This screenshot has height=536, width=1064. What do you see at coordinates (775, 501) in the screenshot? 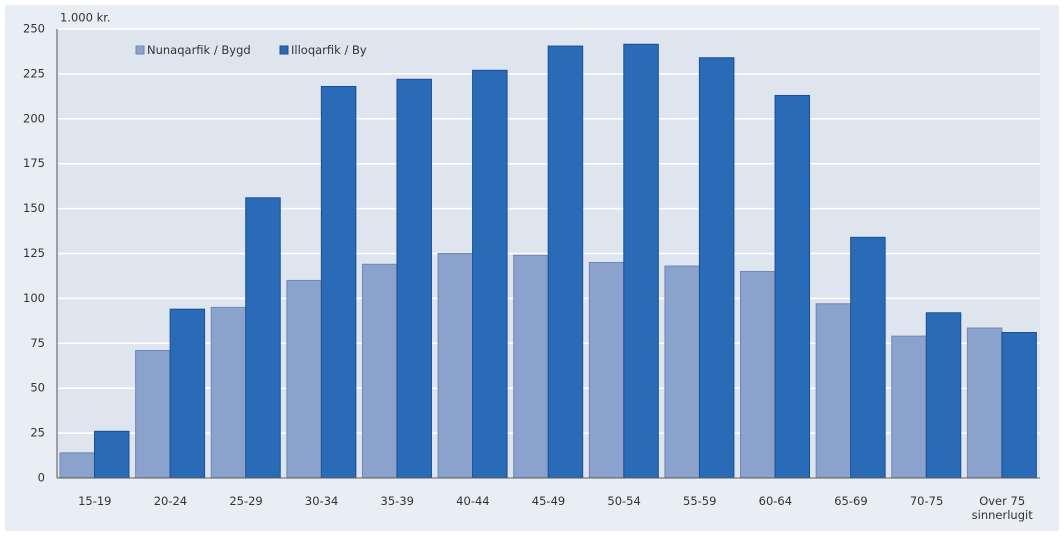
I see `x-tick-label: 60-64` at bounding box center [775, 501].